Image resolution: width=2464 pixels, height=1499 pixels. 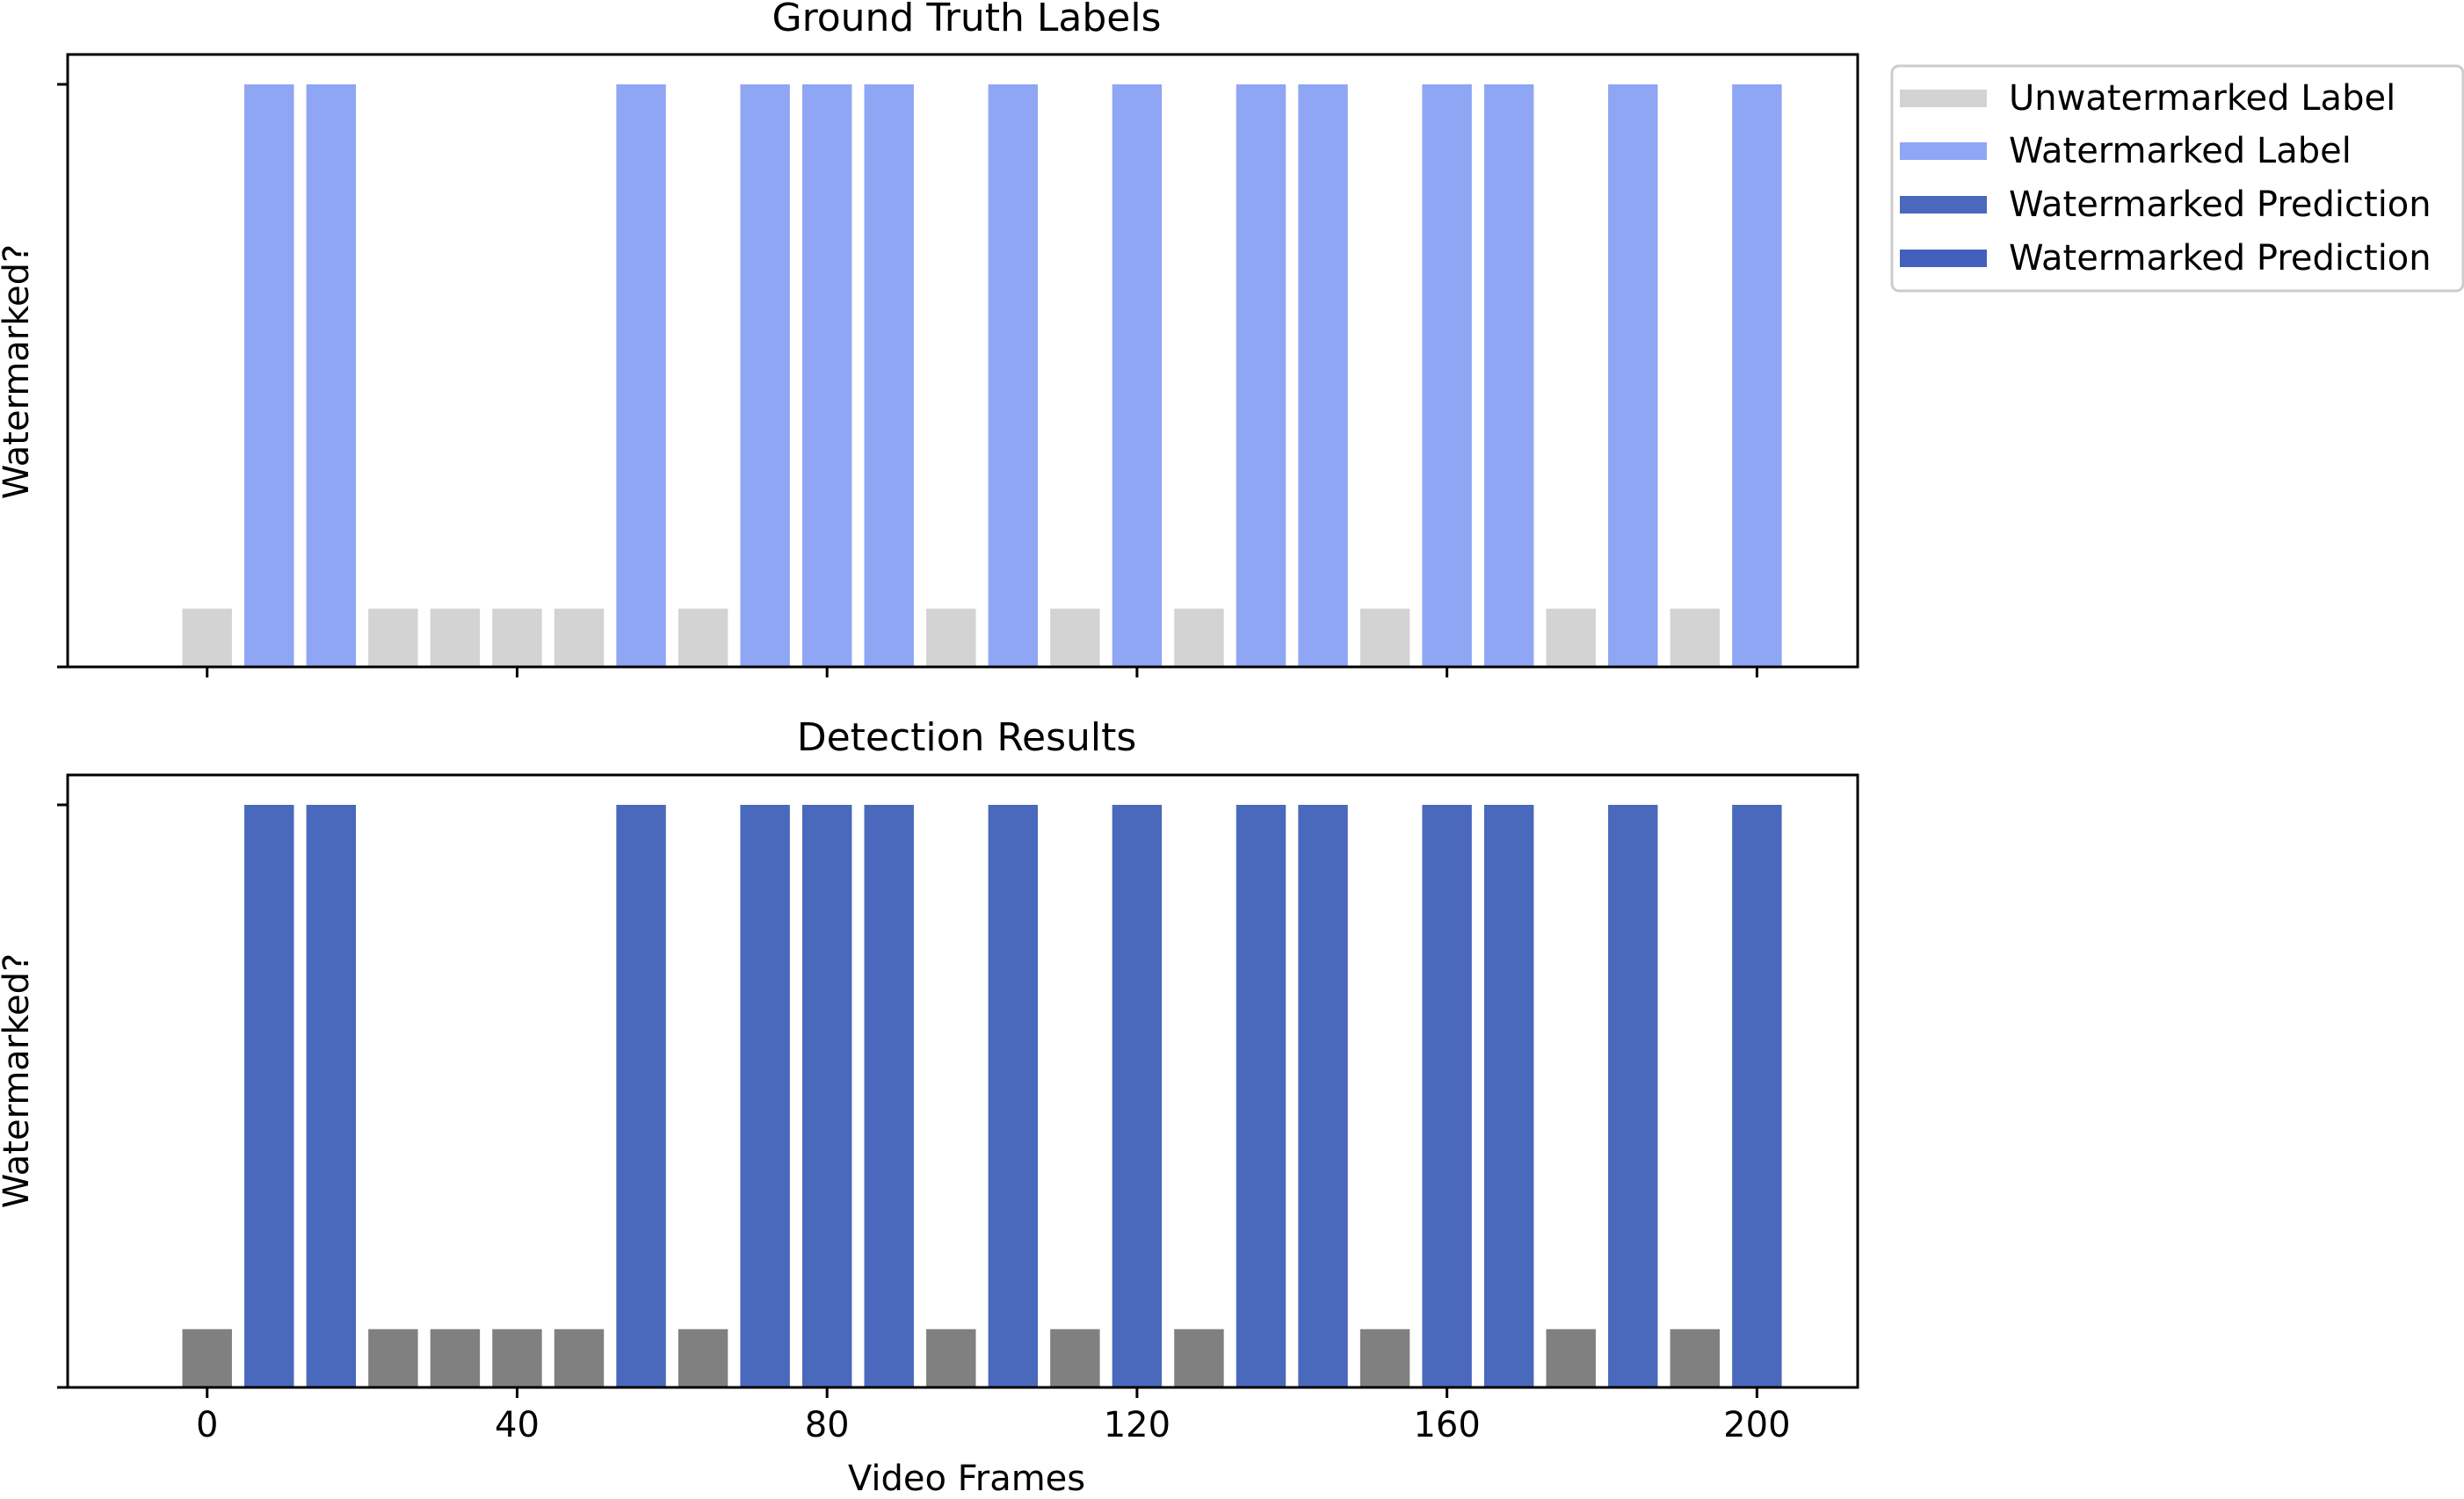 What do you see at coordinates (517, 1425) in the screenshot?
I see `x-tick-label: 40` at bounding box center [517, 1425].